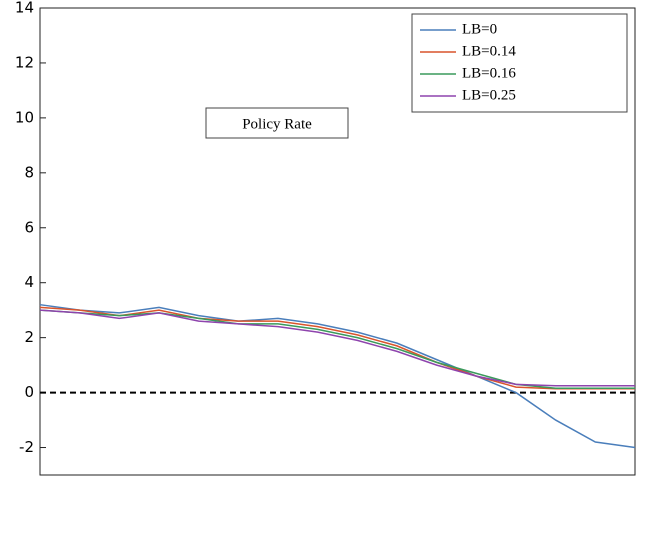 Image resolution: width=645 pixels, height=539 pixels. I want to click on title-box, so click(277, 123).